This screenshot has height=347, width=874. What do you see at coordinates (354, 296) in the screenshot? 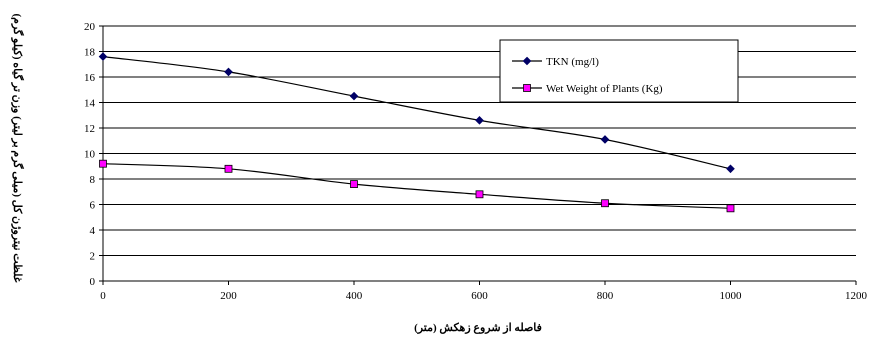
I see `x-tick-label: 400` at bounding box center [354, 296].